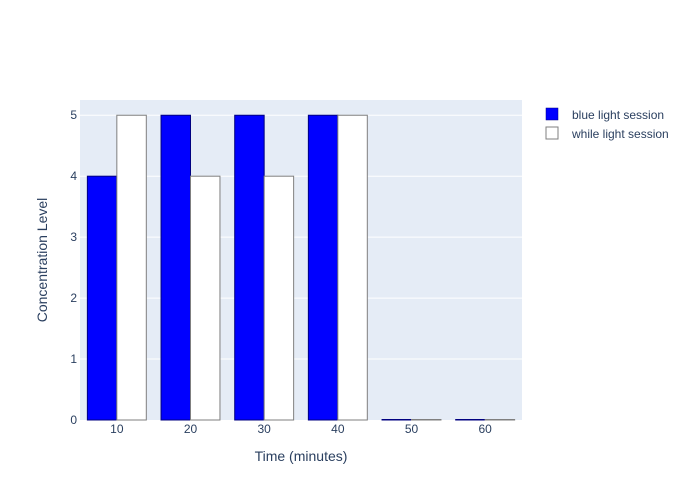 This screenshot has height=500, width=700. What do you see at coordinates (618, 115) in the screenshot?
I see `legend-label-blue-light-session: blue light session` at bounding box center [618, 115].